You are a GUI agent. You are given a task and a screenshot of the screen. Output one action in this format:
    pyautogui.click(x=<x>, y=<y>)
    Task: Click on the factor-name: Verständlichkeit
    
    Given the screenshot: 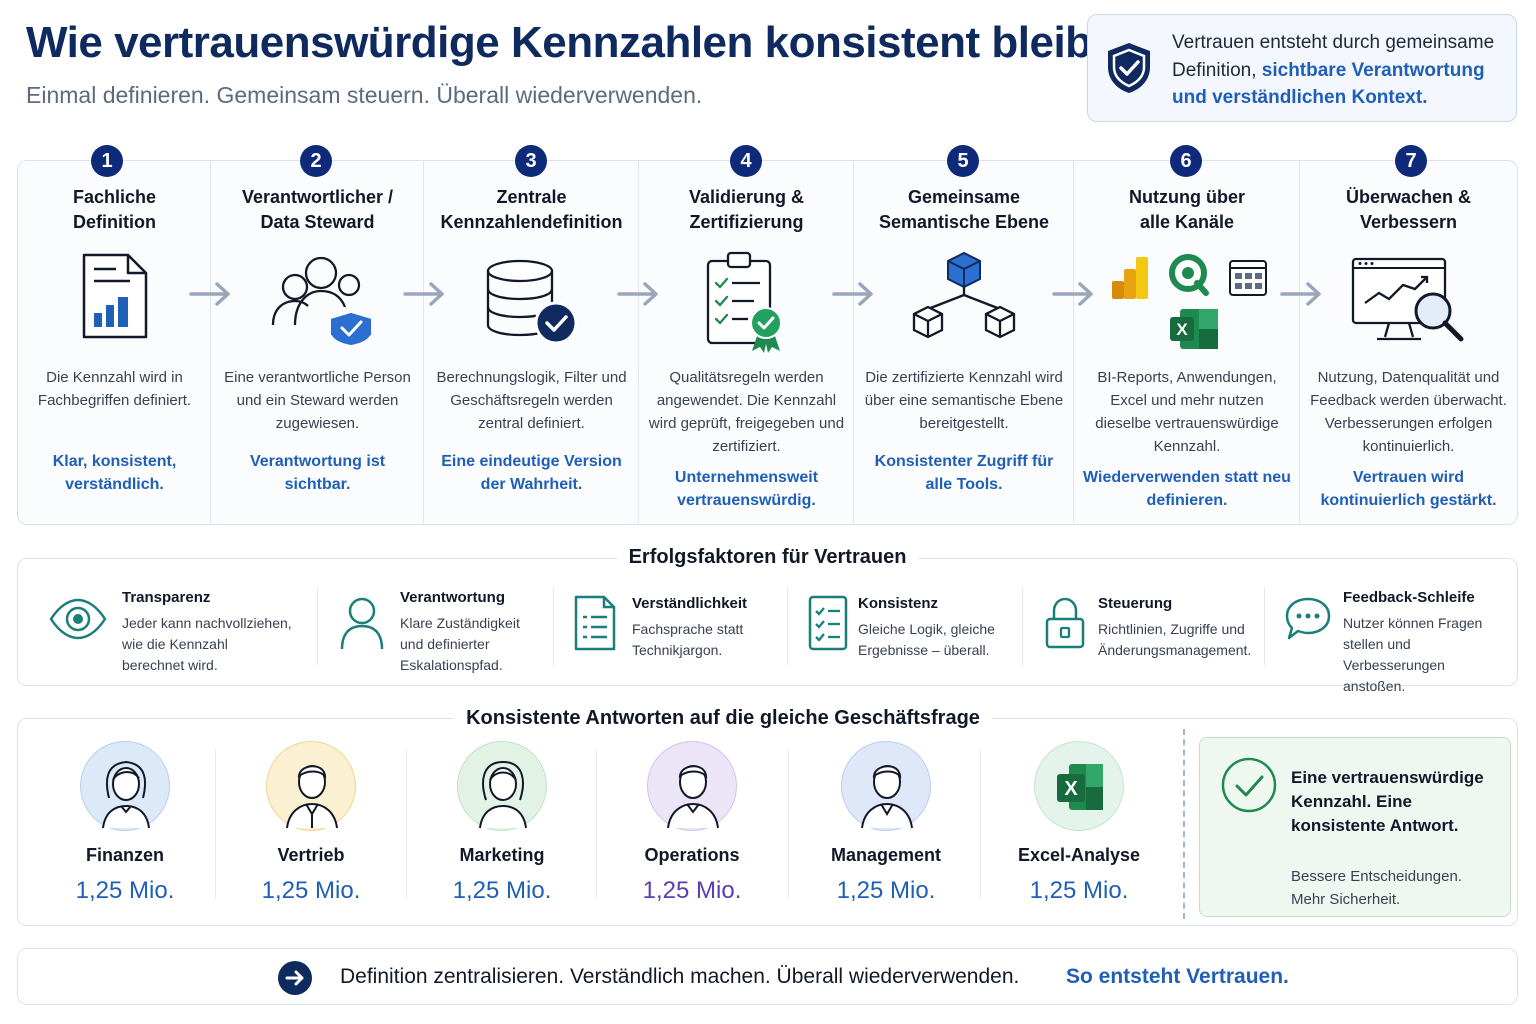 What is the action you would take?
    pyautogui.click(x=690, y=603)
    